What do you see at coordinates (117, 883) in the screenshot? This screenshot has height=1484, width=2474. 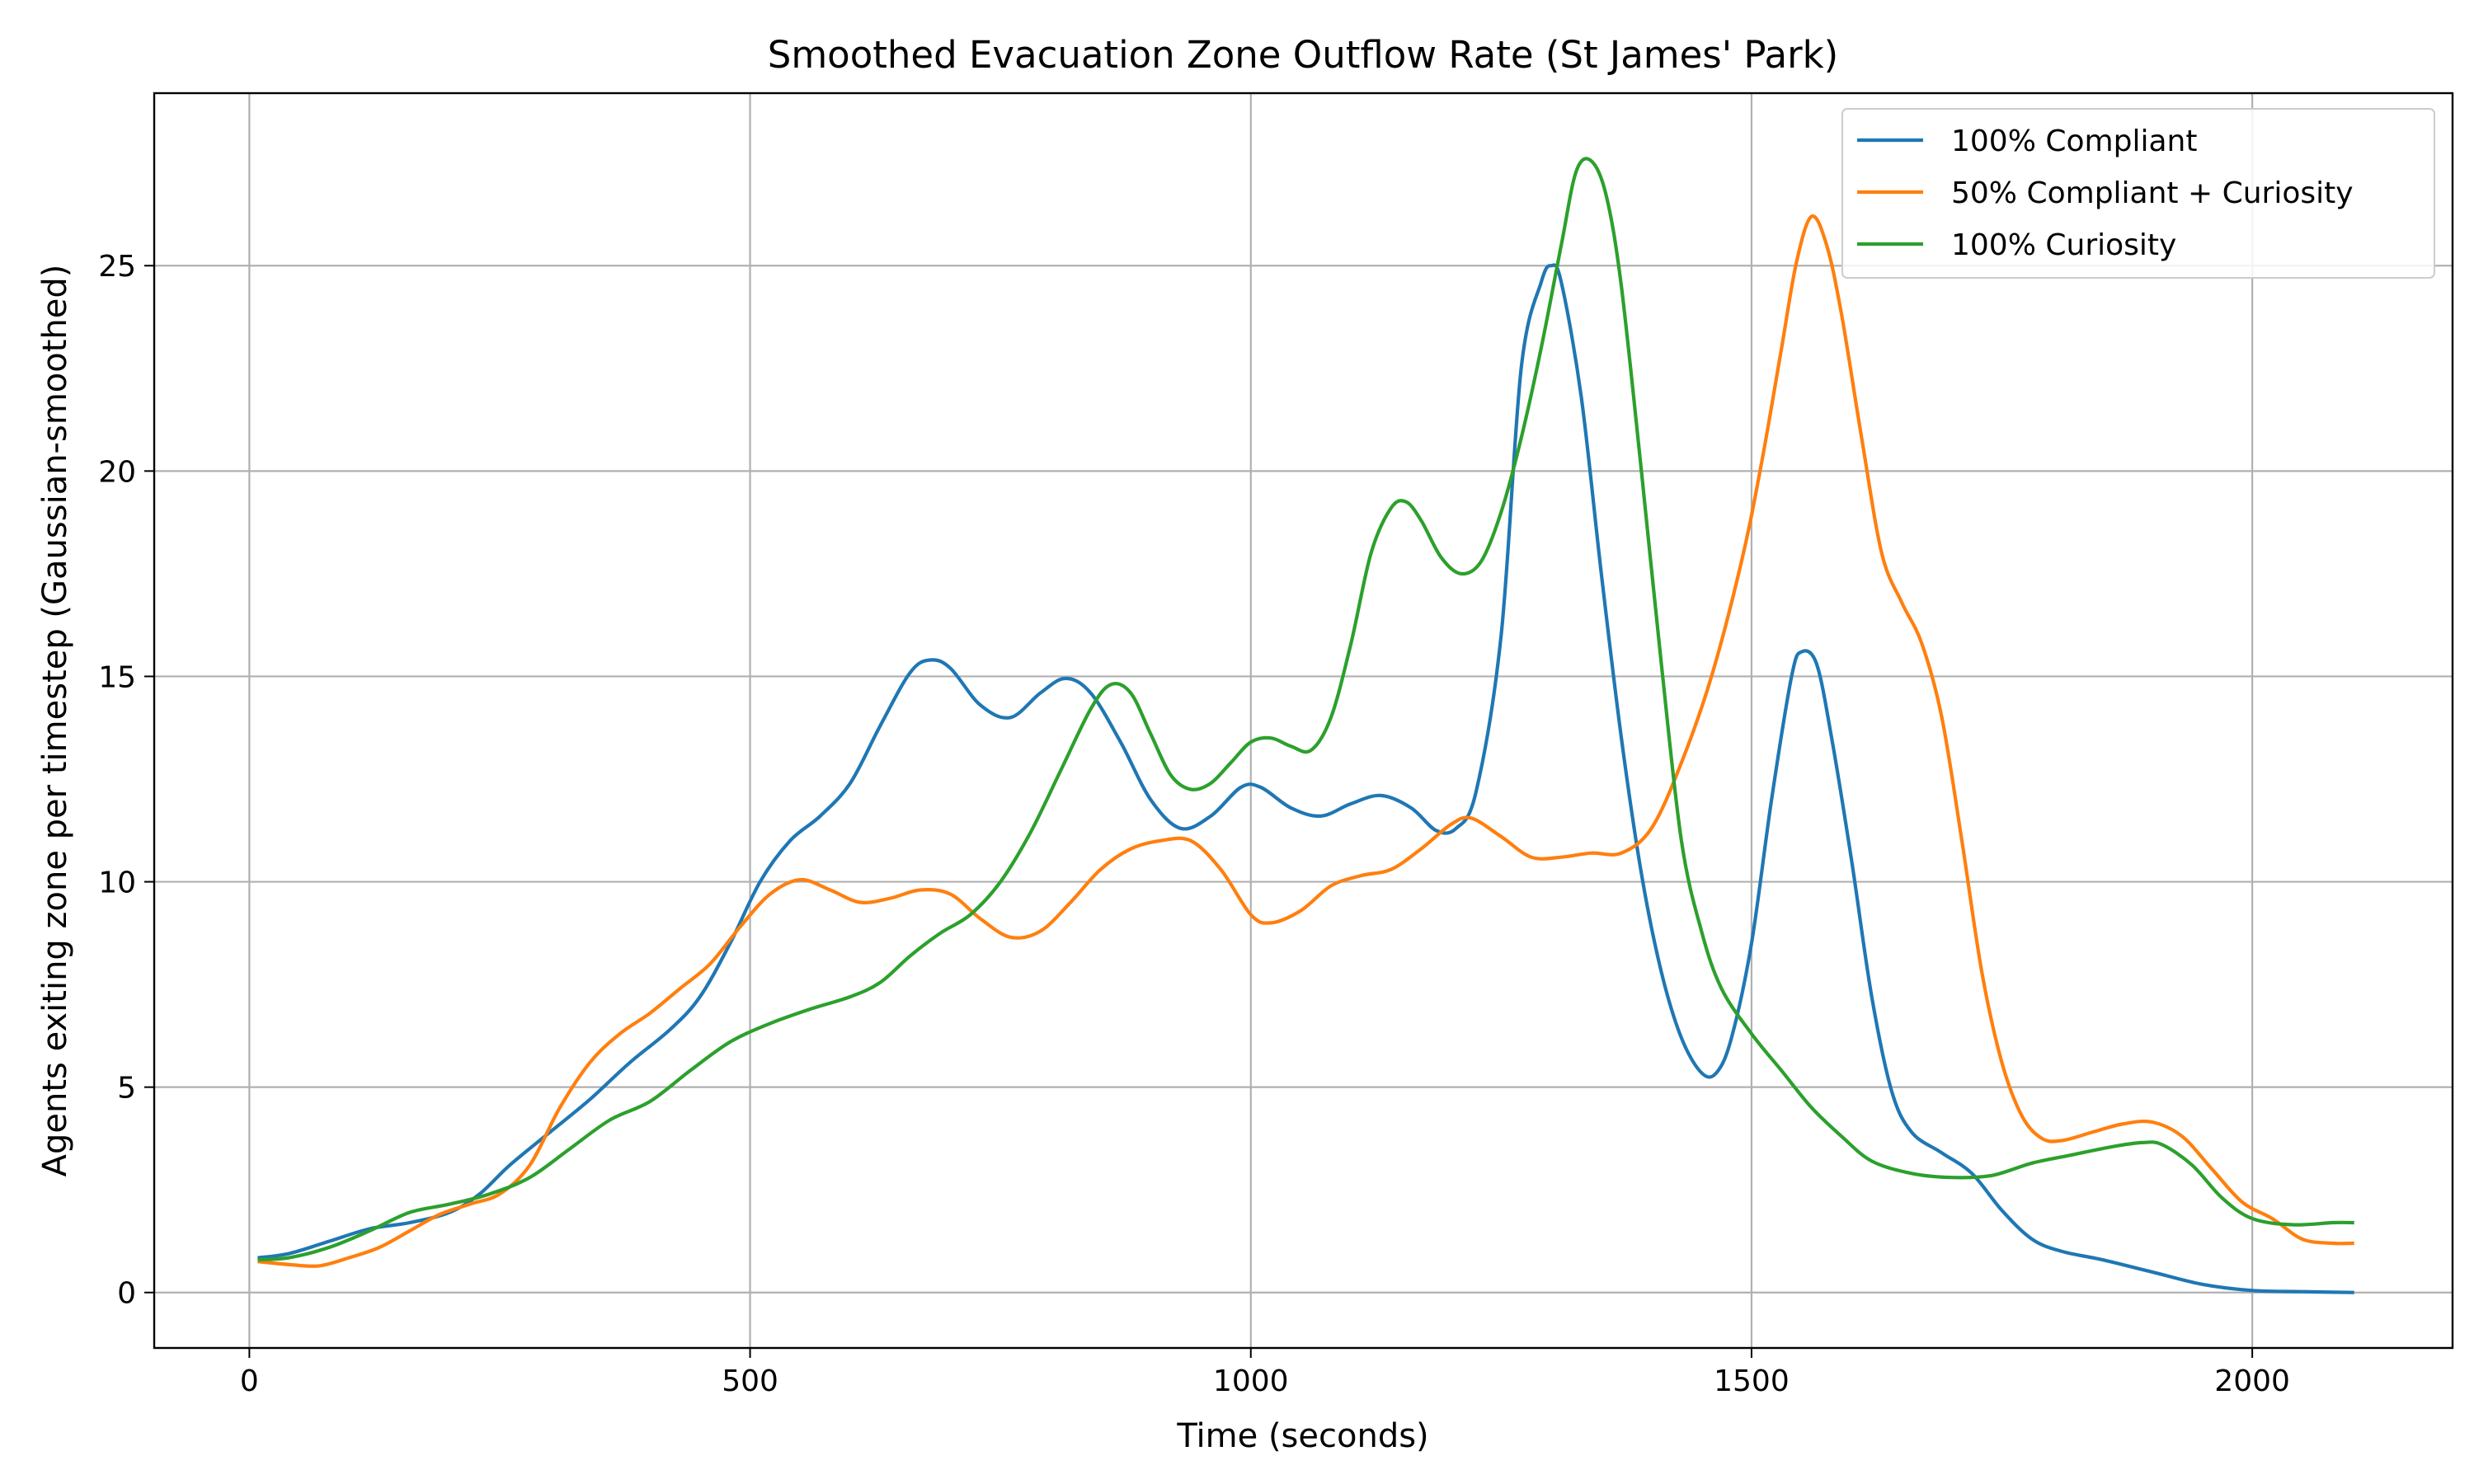 I see `y-tick-label: 10` at bounding box center [117, 883].